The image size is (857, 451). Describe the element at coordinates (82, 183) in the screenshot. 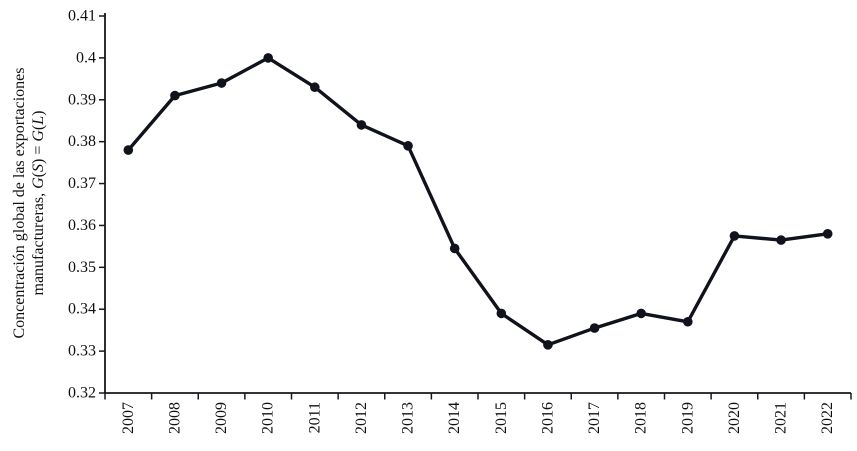

I see `y-tick-label: 0.37` at that location.